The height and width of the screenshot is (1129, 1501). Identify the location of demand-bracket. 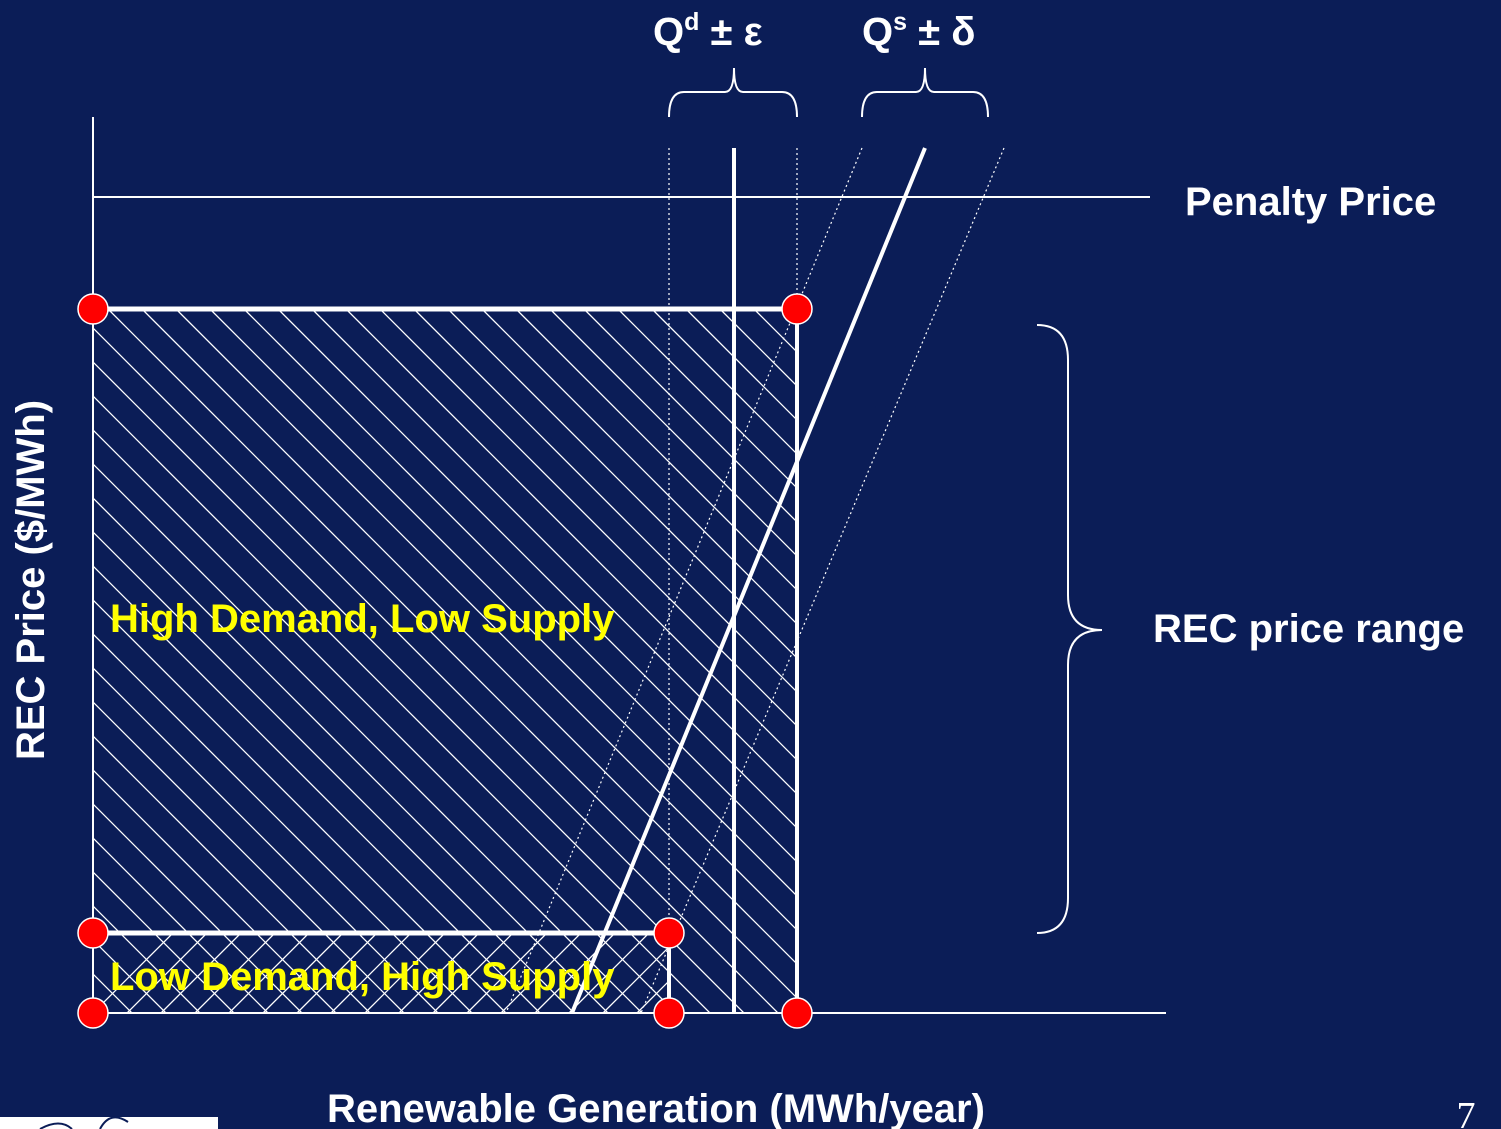
(733, 92).